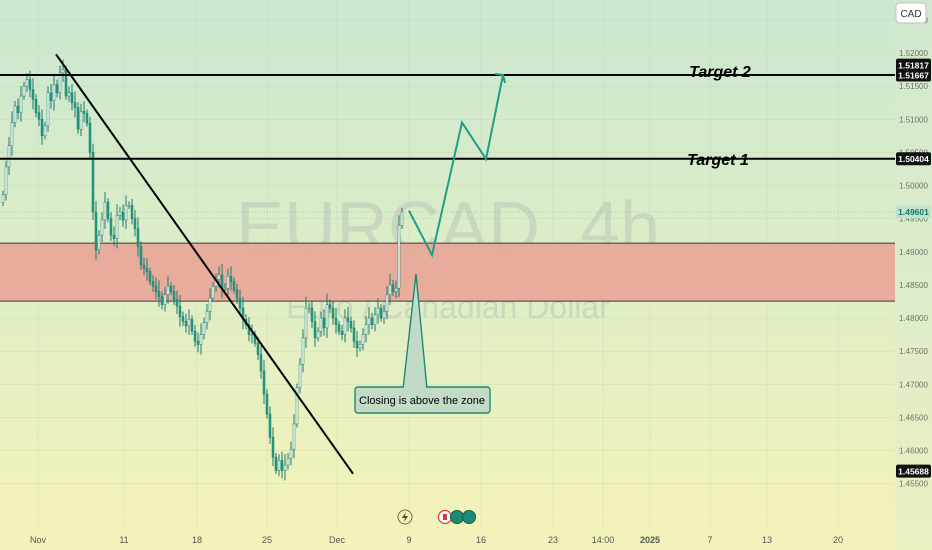 This screenshot has height=550, width=932. I want to click on price-axis-label: 1.45500, so click(913, 484).